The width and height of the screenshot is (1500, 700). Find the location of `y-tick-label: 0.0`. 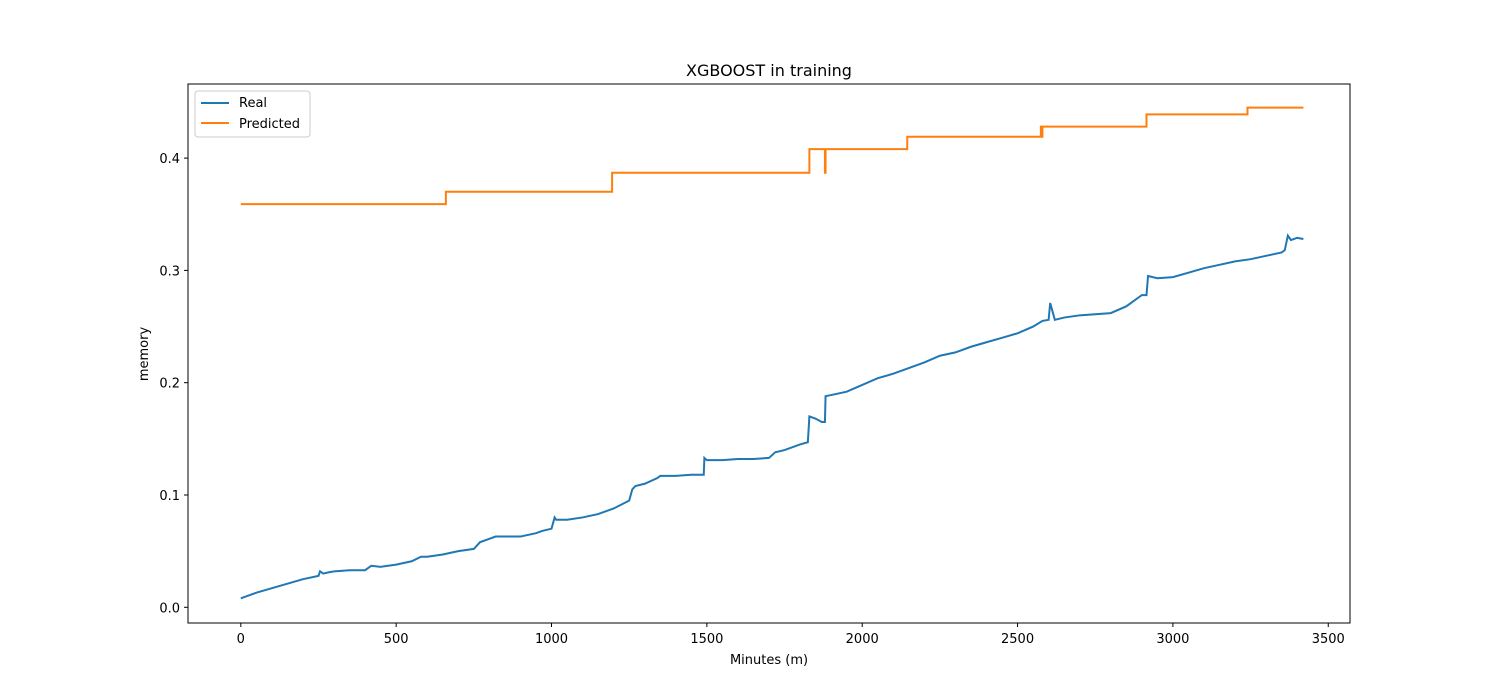

y-tick-label: 0.0 is located at coordinates (169, 608).